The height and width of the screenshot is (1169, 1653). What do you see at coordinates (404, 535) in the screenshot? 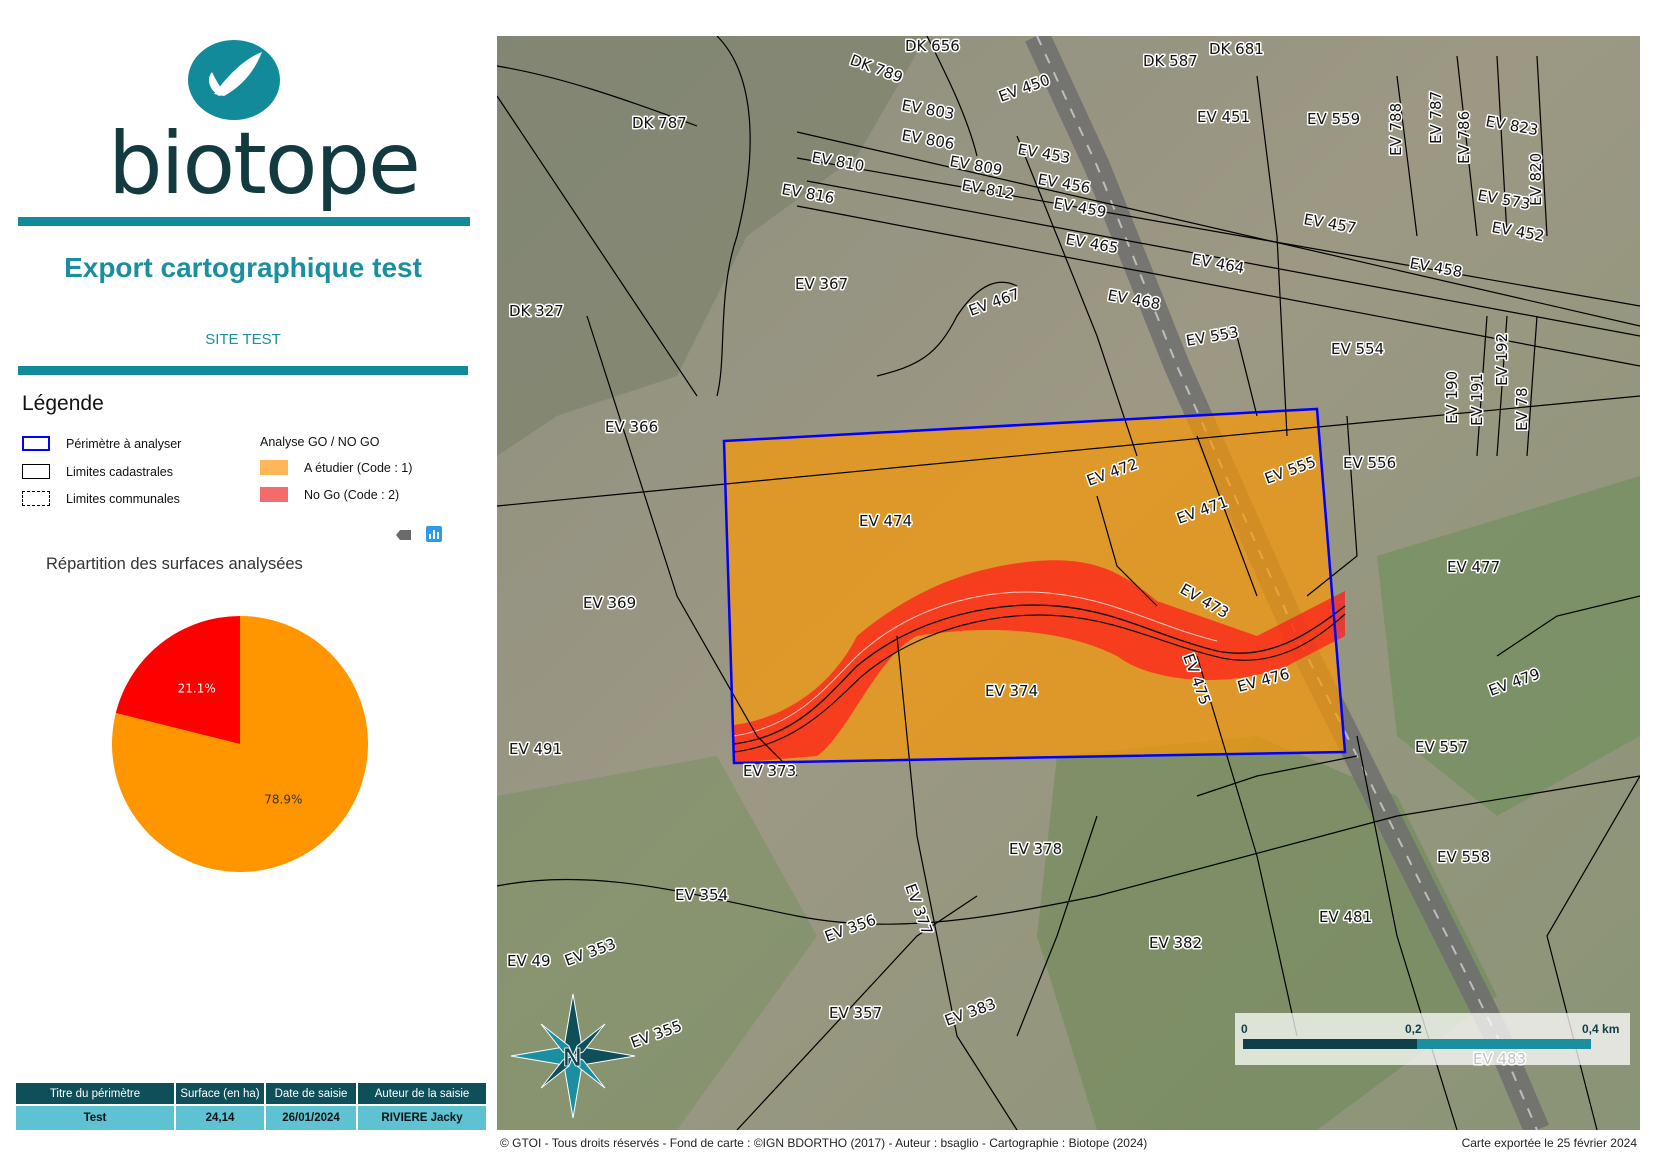
I see `eraser-icon` at bounding box center [404, 535].